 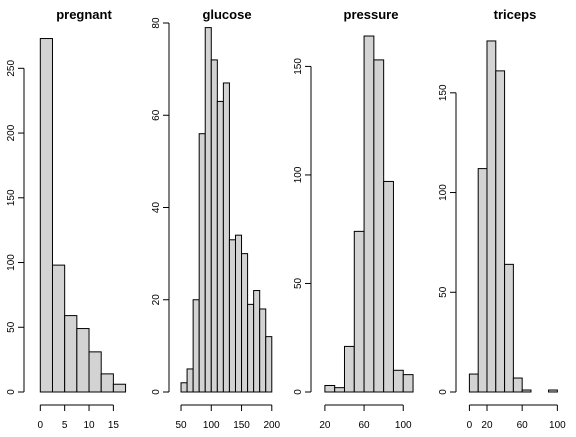 What do you see at coordinates (11, 132) in the screenshot?
I see `y-tick-label: 200` at bounding box center [11, 132].